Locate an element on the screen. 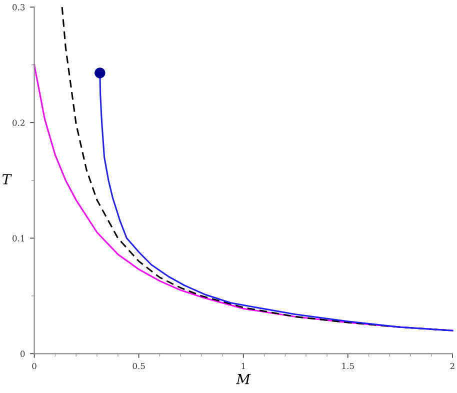 The image size is (457, 393). x-tick-label: 0.5 is located at coordinates (138, 366).